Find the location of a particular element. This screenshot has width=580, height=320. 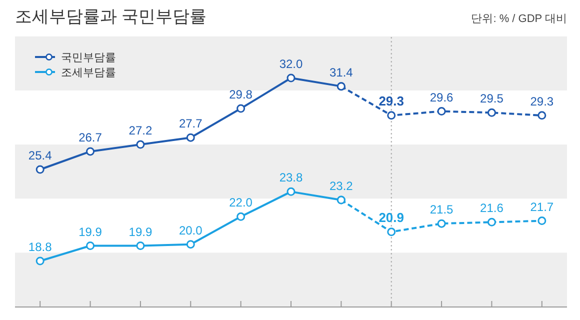

legend-label: 조세부담률 is located at coordinates (88, 73).